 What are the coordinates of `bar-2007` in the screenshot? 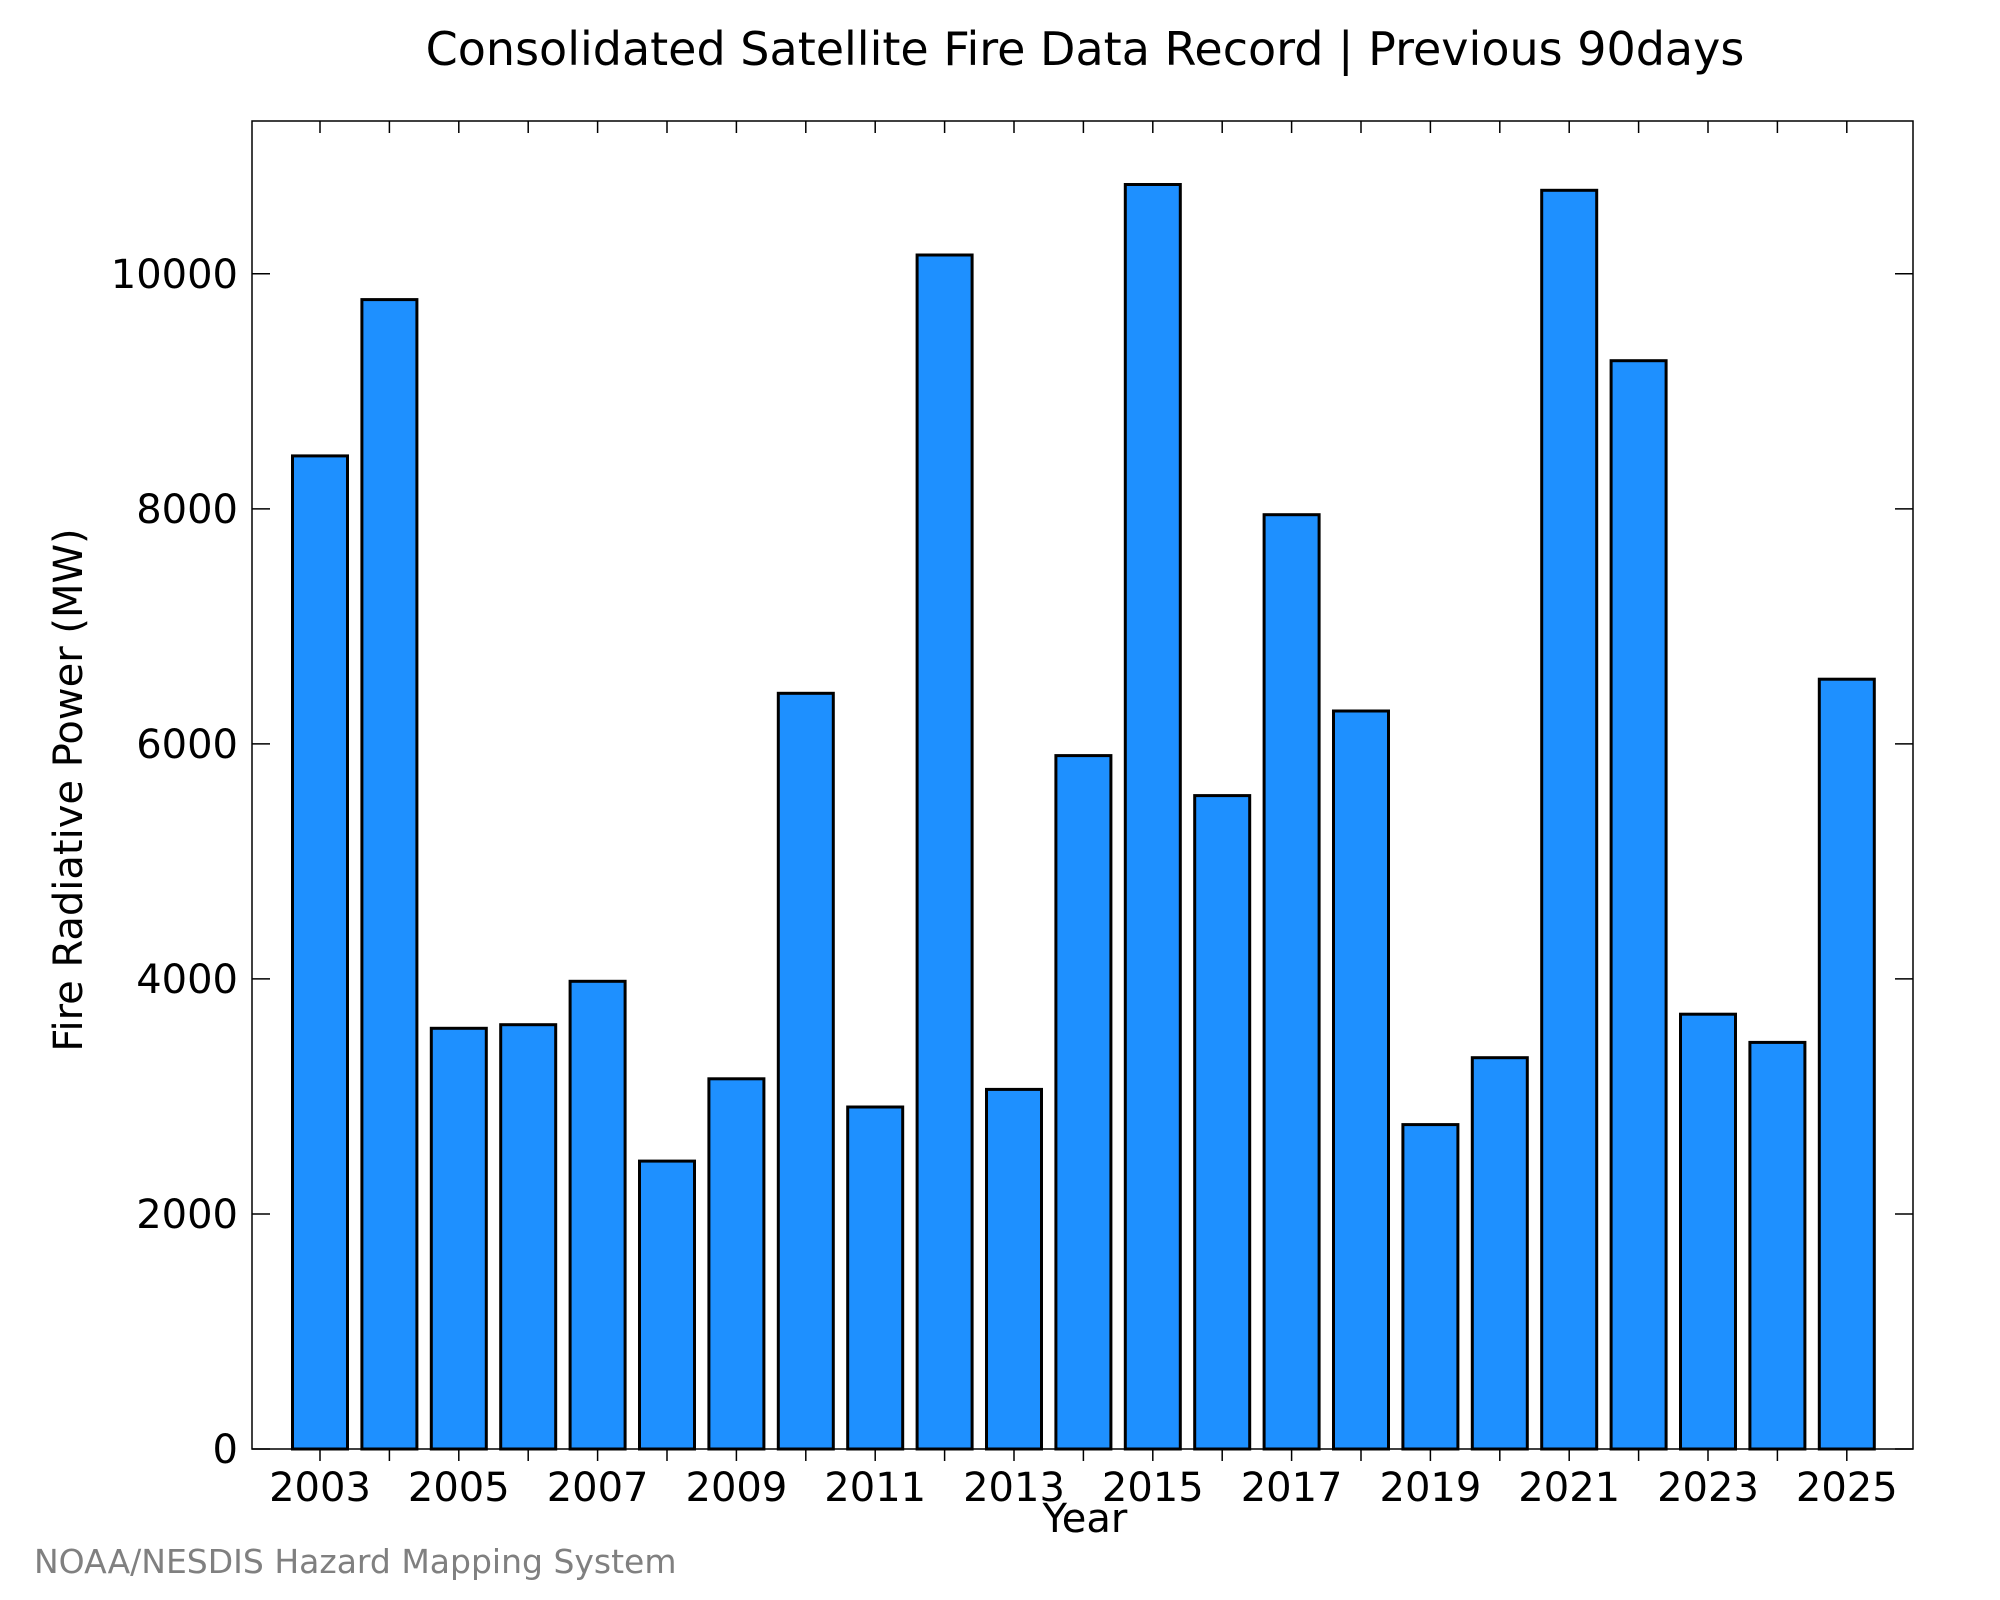 It's located at (597, 1215).